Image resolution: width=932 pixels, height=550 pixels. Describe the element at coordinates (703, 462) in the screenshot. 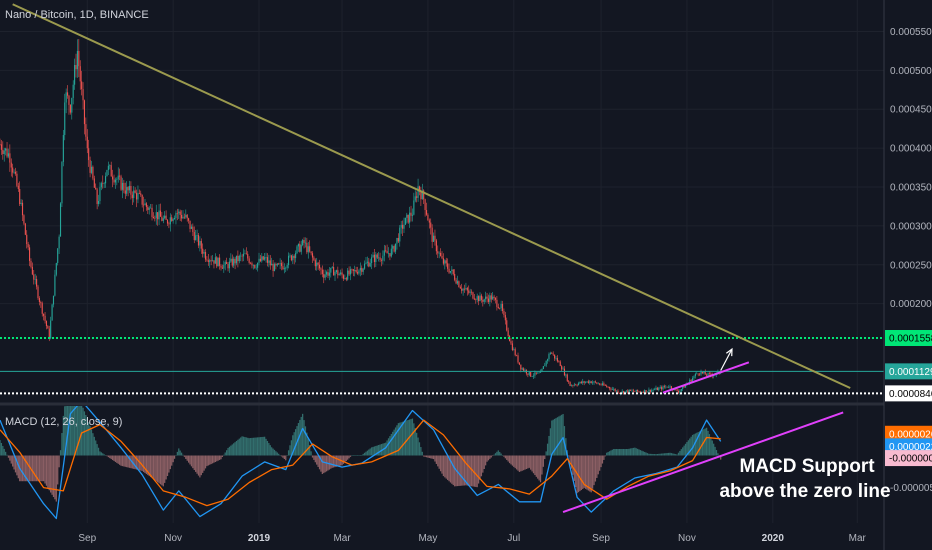

I see `macd-support-trendline` at that location.